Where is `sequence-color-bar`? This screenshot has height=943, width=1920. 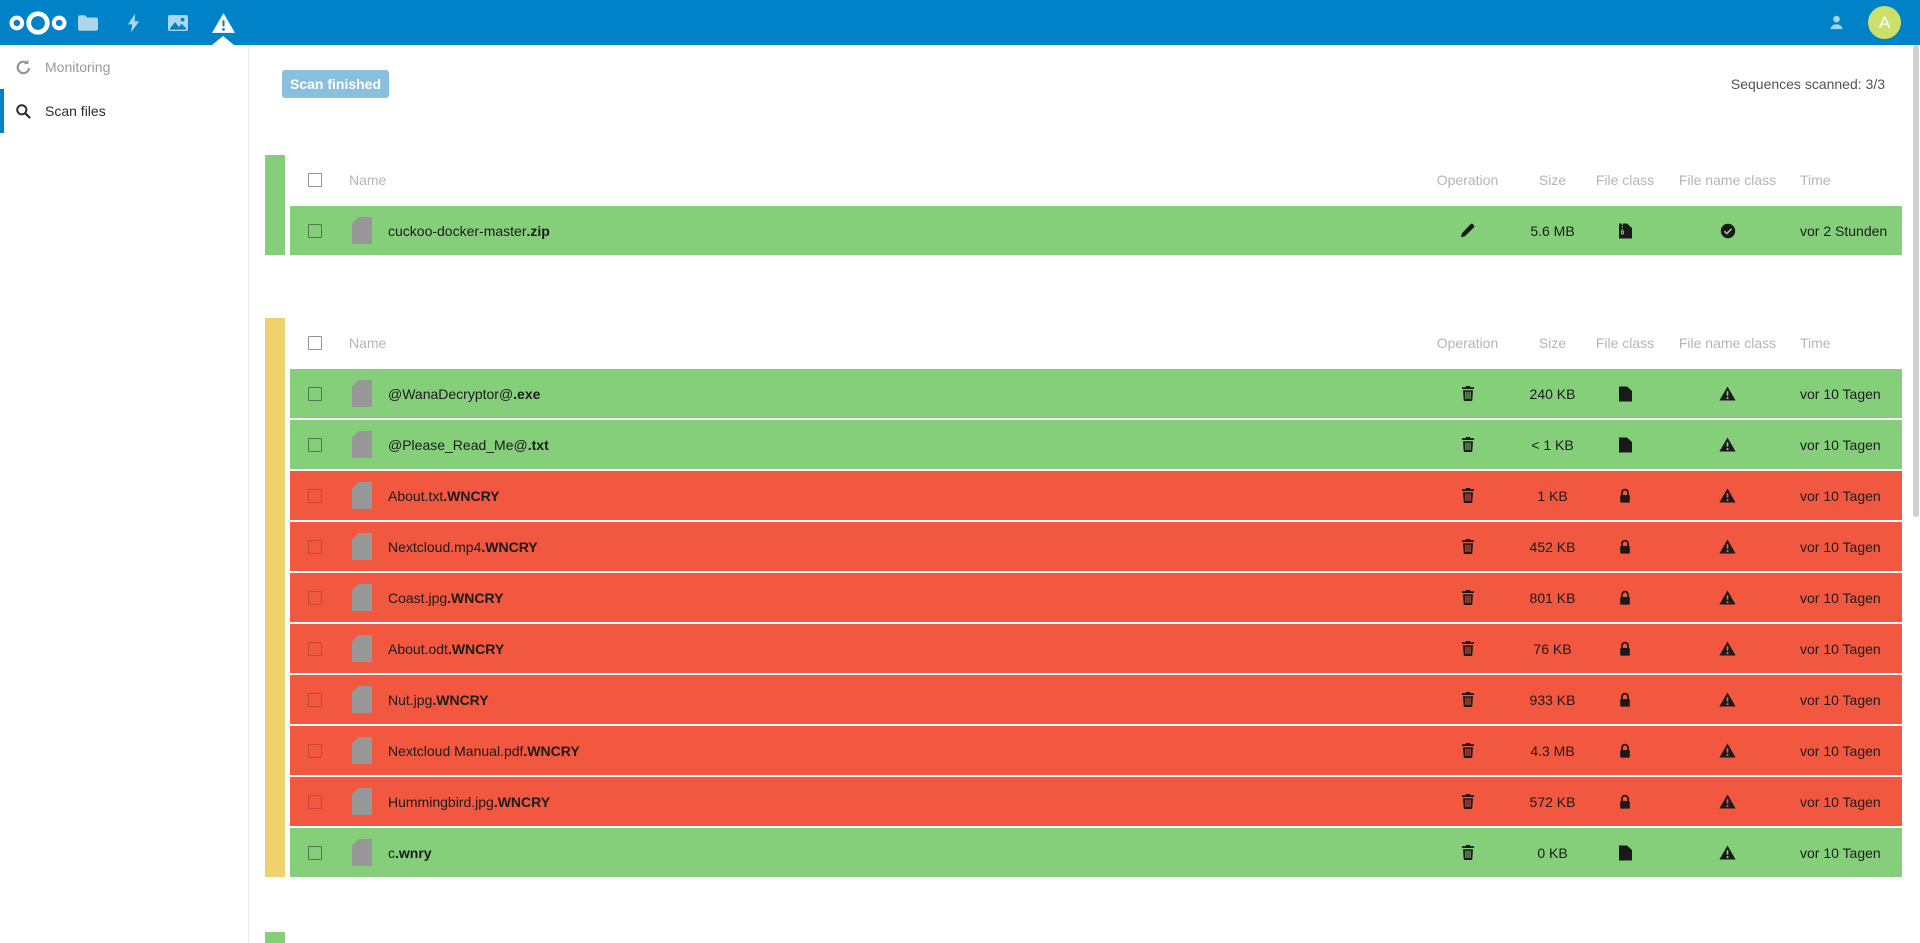 sequence-color-bar is located at coordinates (275, 597).